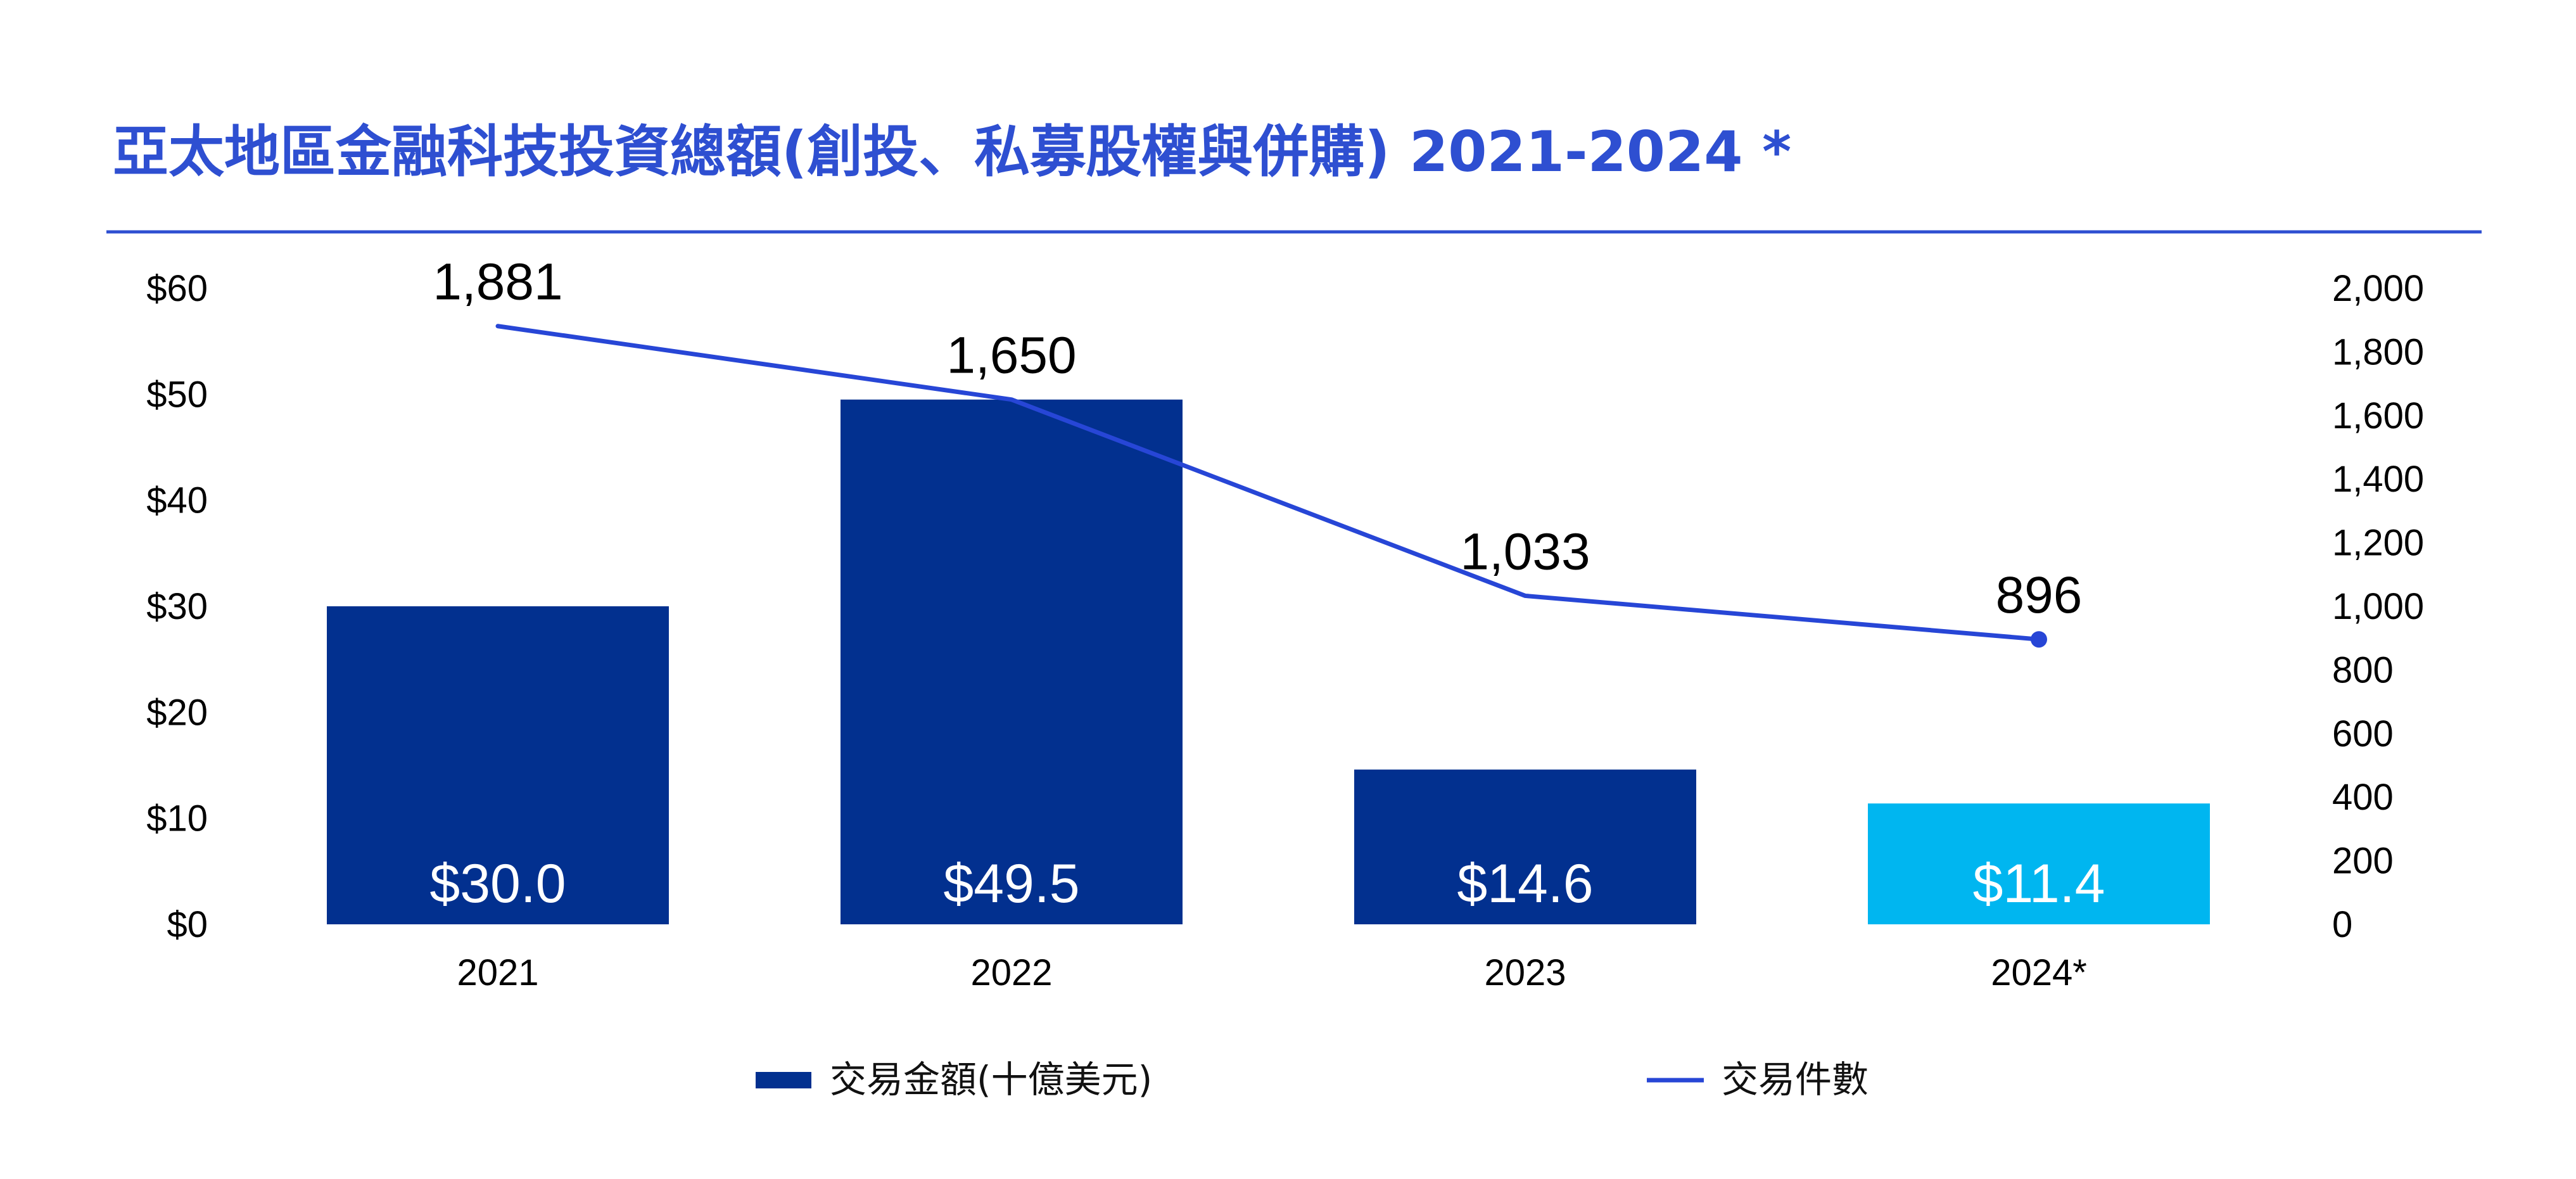 The image size is (2576, 1179). I want to click on left-tick-label: $20, so click(177, 712).